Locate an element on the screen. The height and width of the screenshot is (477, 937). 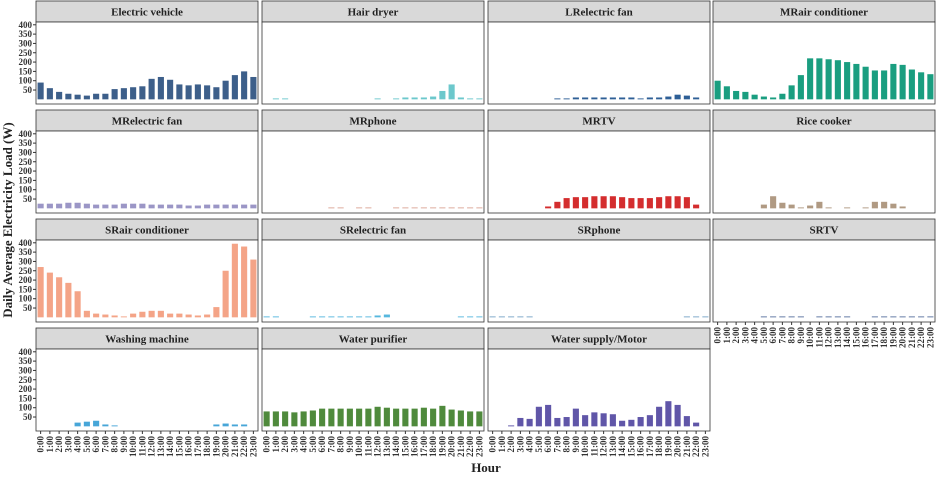
y-axis-title: Daily Average Electricity Load (W) is located at coordinates (7, 219).